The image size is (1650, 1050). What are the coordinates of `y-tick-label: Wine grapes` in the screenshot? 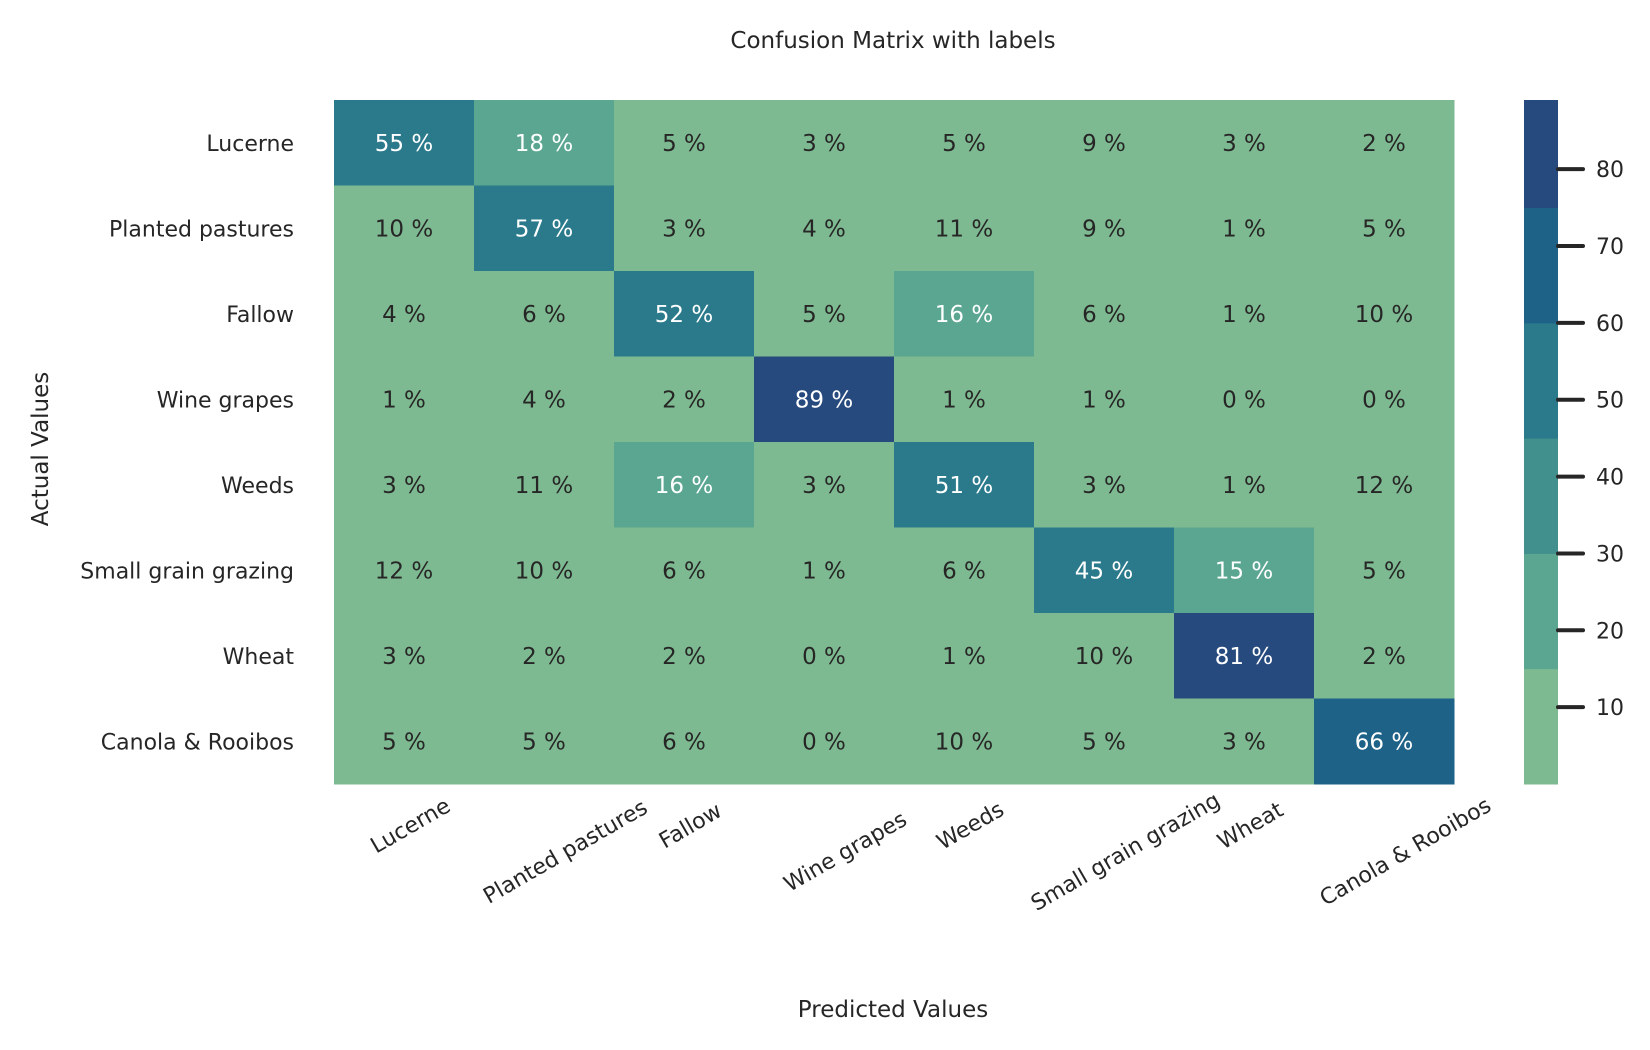 It's located at (225, 400).